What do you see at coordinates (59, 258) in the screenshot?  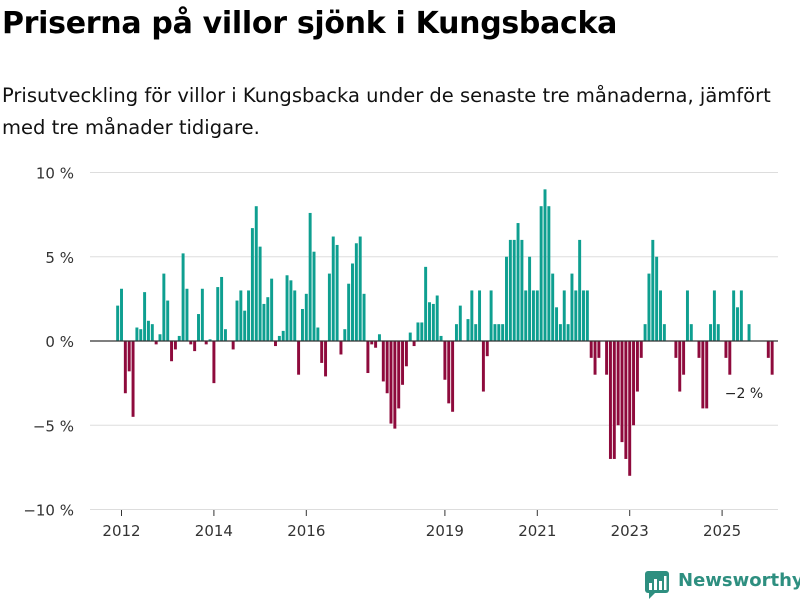 I see `y-tick-label: 5 %` at bounding box center [59, 258].